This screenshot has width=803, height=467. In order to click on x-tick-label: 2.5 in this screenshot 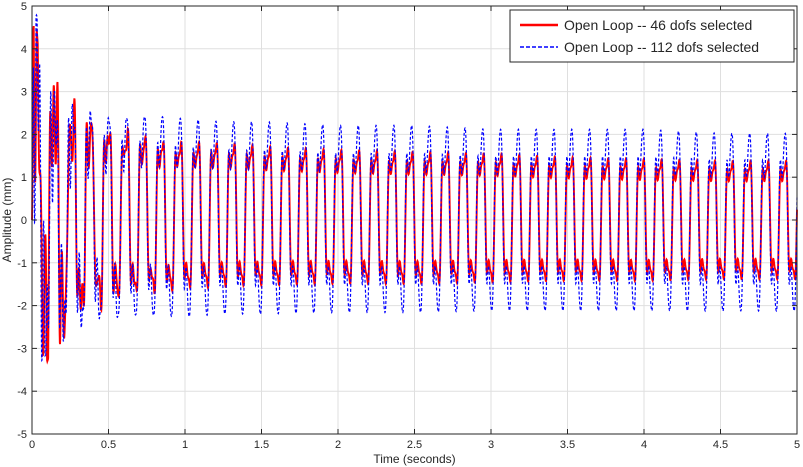, I will do `click(414, 445)`.